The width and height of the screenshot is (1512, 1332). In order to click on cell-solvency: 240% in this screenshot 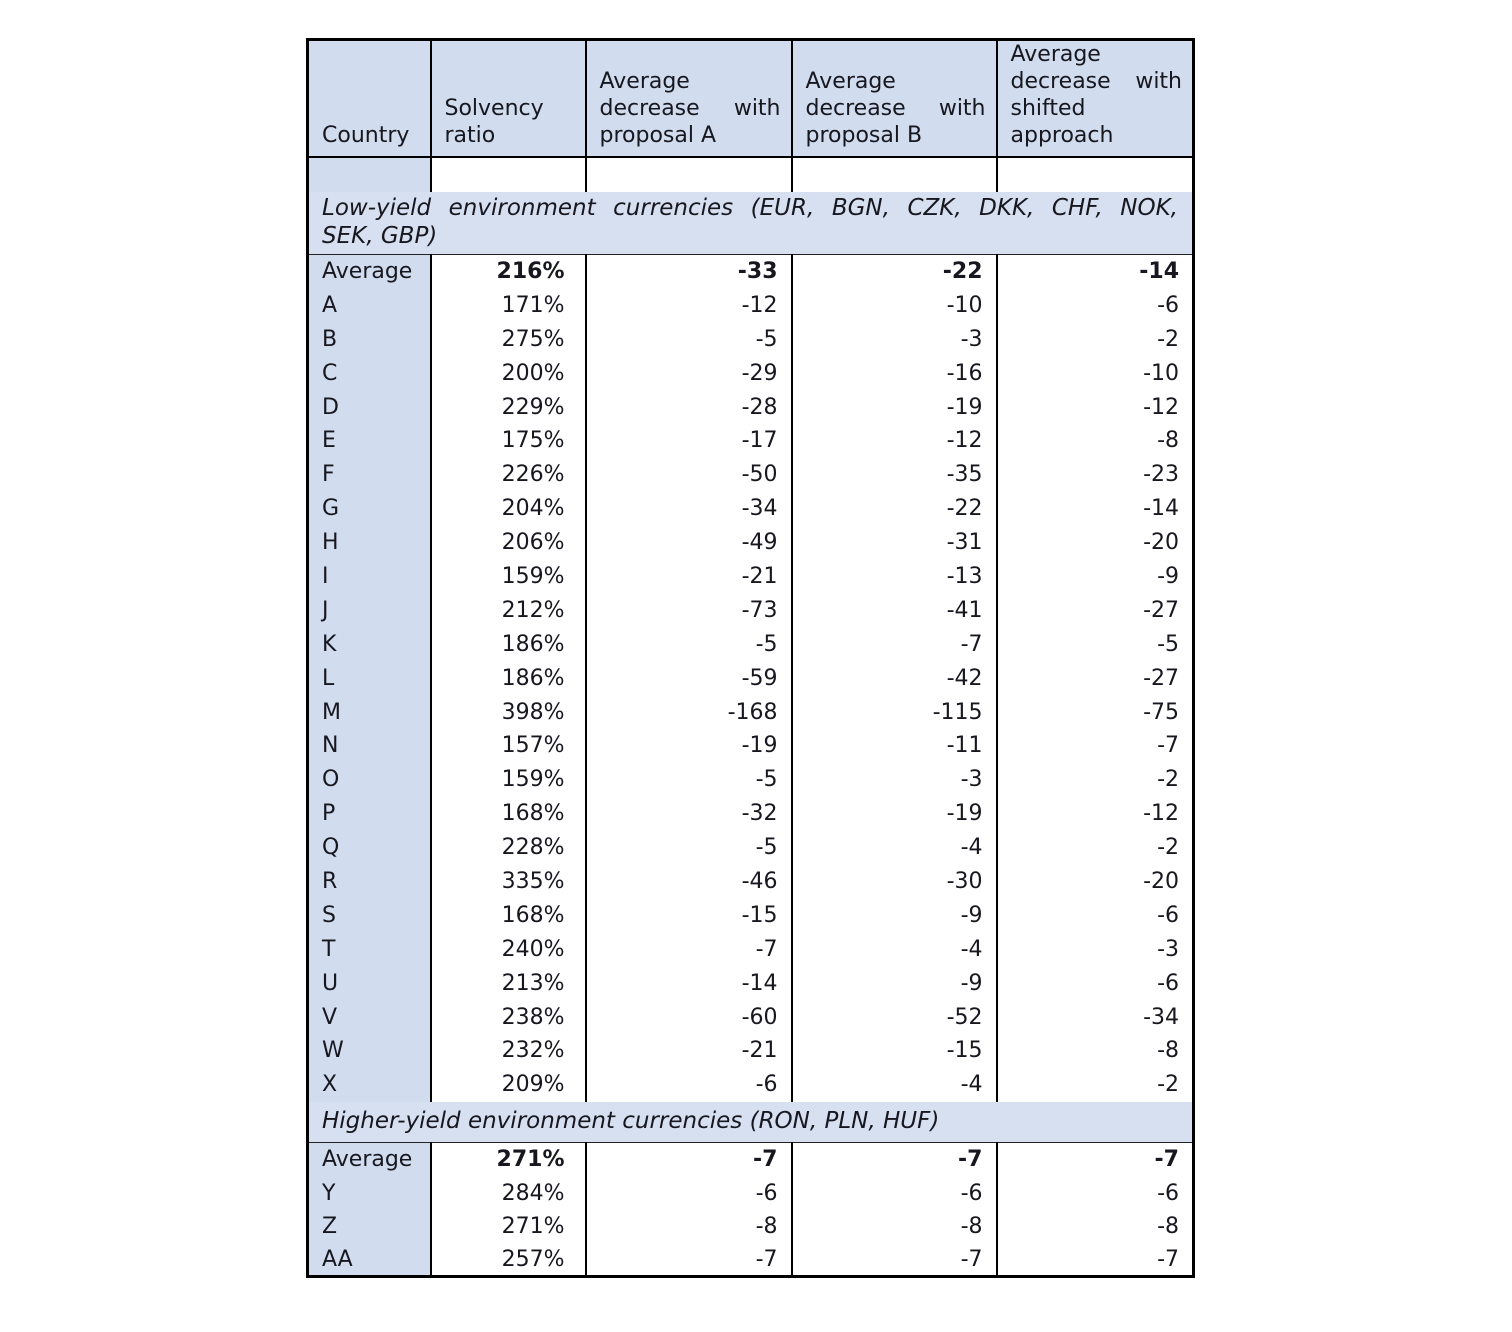, I will do `click(508, 949)`.